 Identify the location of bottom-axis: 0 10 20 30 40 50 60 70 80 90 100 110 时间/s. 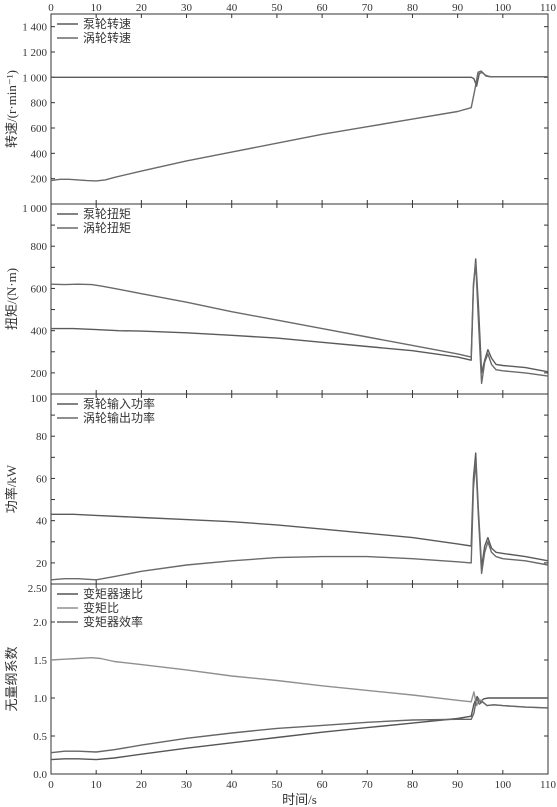
(302, 793).